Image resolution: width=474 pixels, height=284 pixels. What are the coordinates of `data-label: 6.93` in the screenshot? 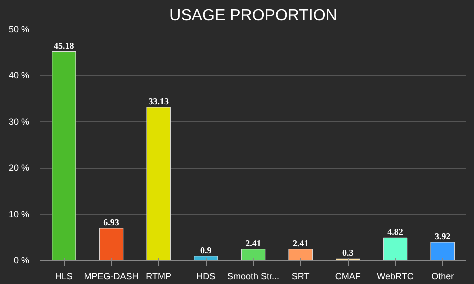 It's located at (112, 222).